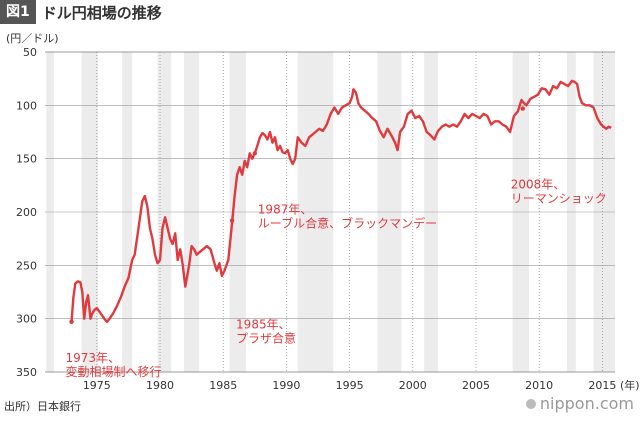 The image size is (640, 423). Describe the element at coordinates (586, 403) in the screenshot. I see `brand-text: nippon.com` at that location.